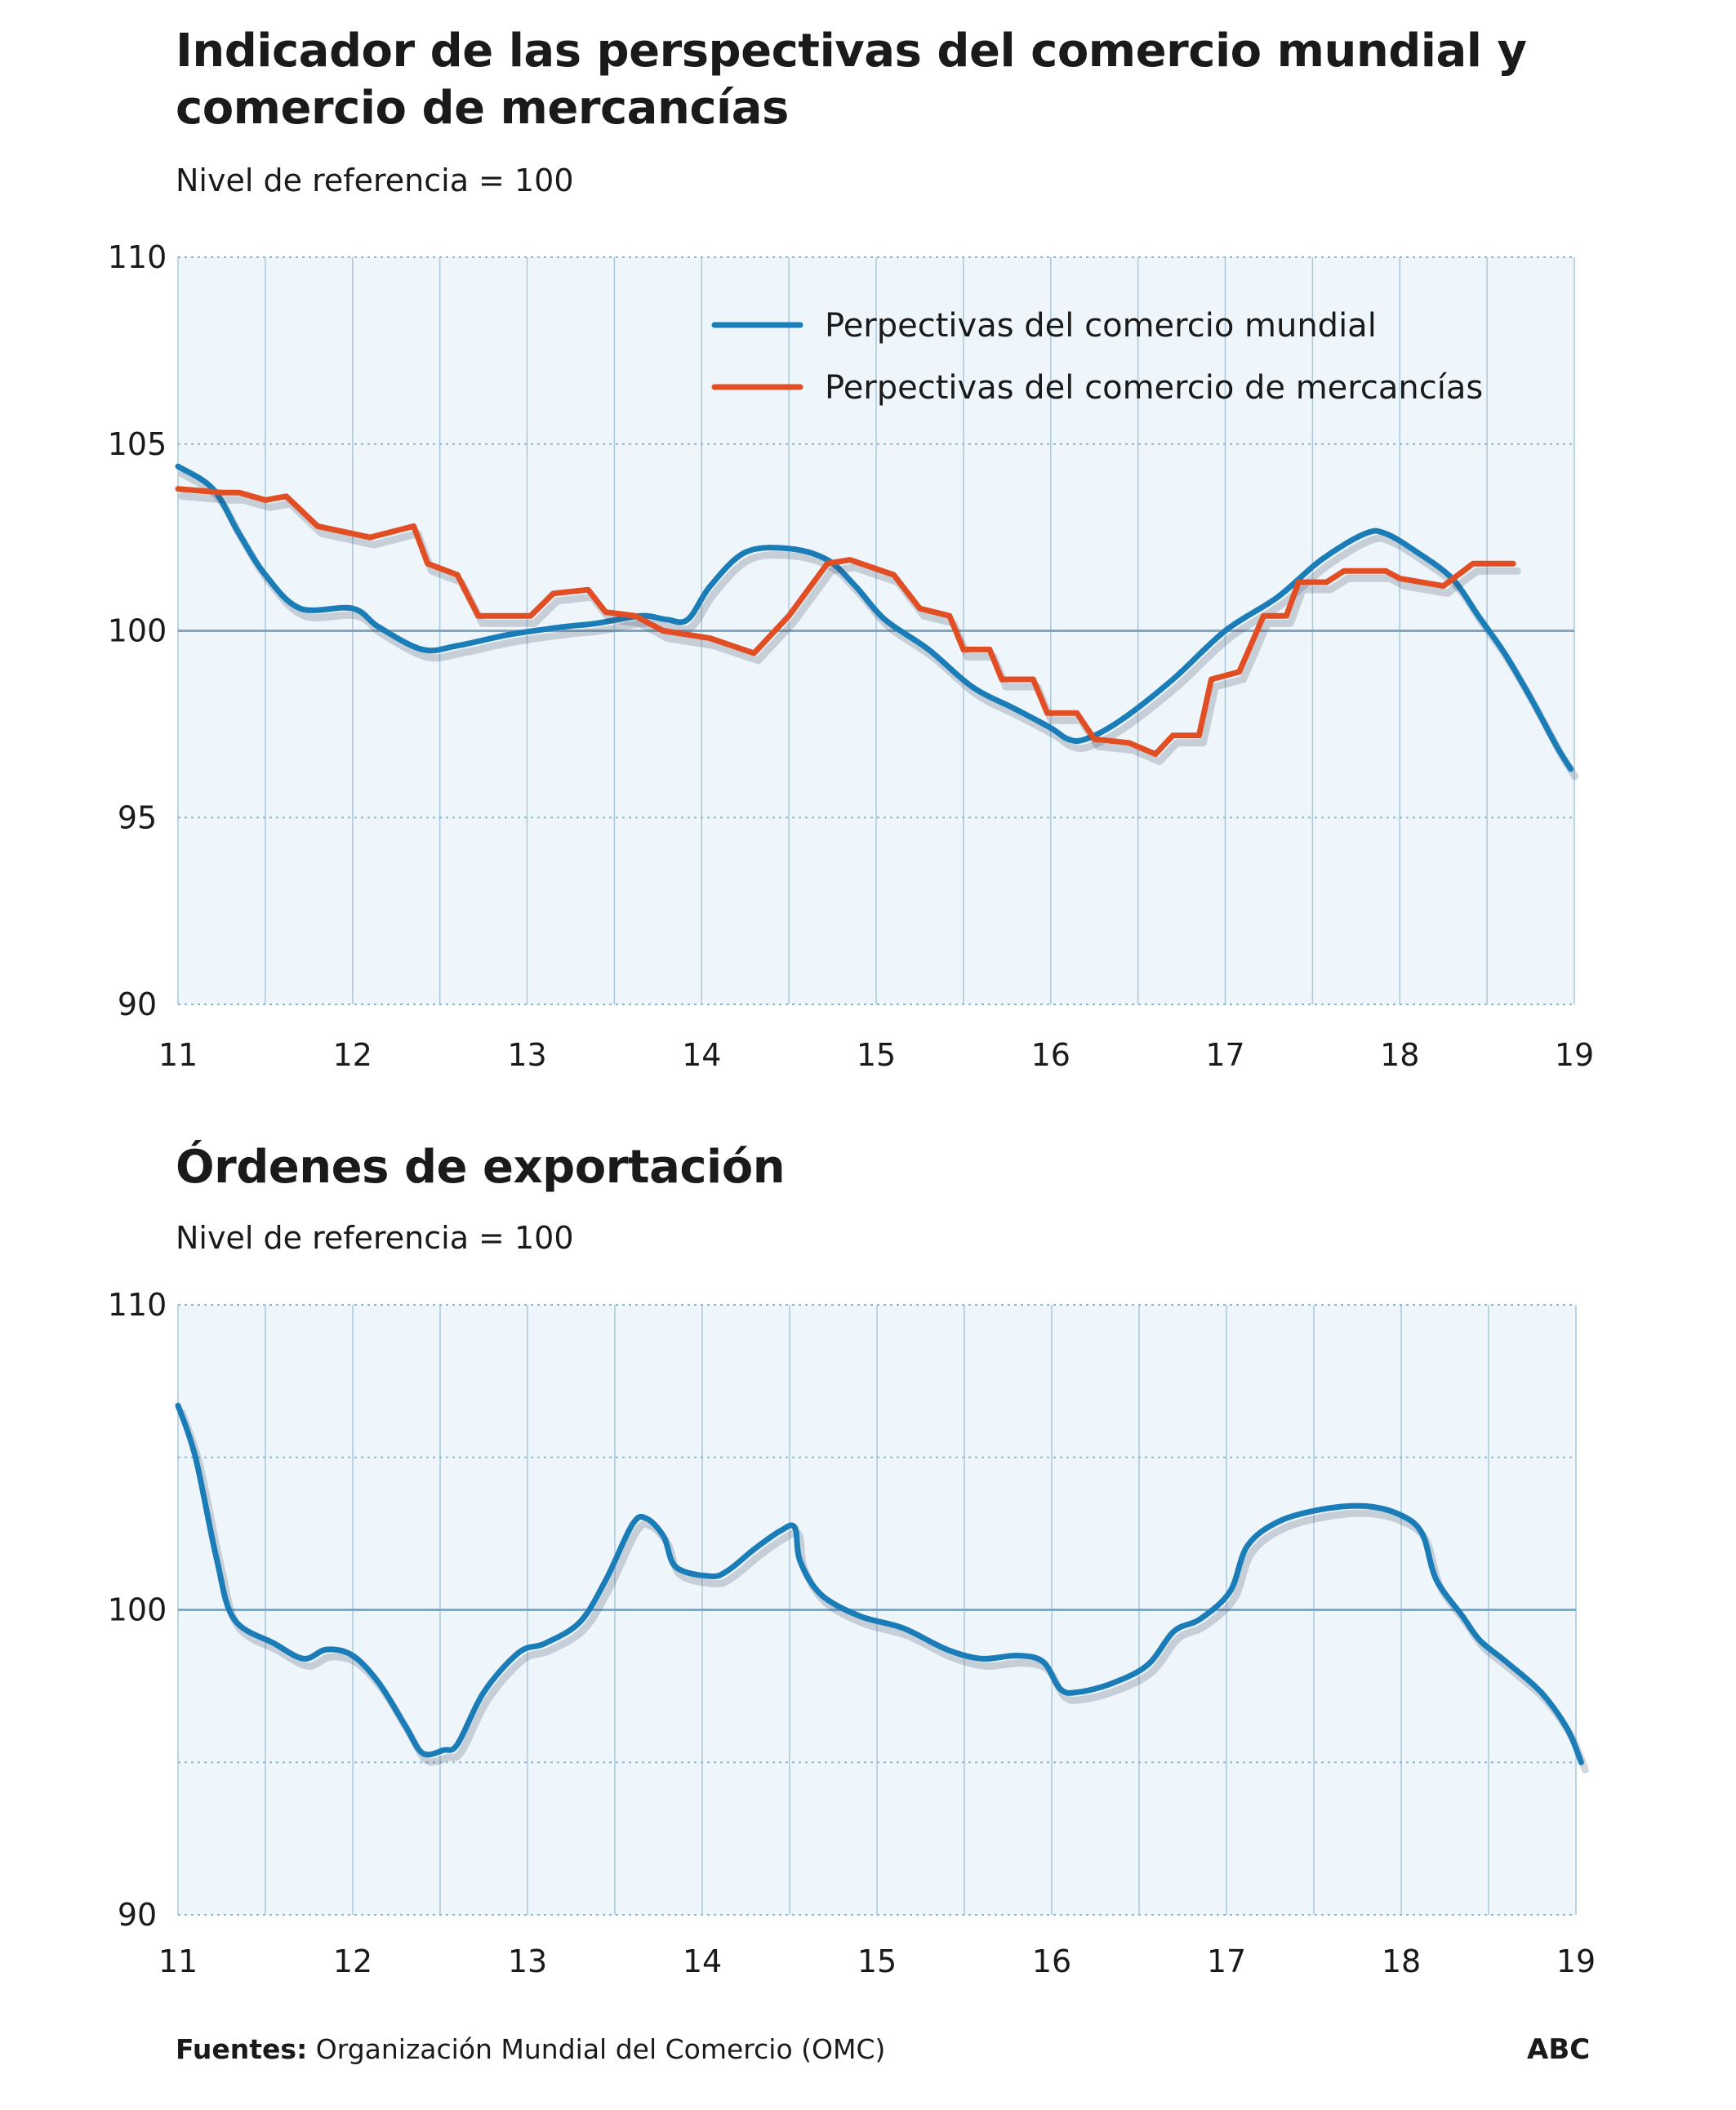  What do you see at coordinates (596, 2049) in the screenshot?
I see `source-text: Organización Mundial del Comercio (OMC)` at bounding box center [596, 2049].